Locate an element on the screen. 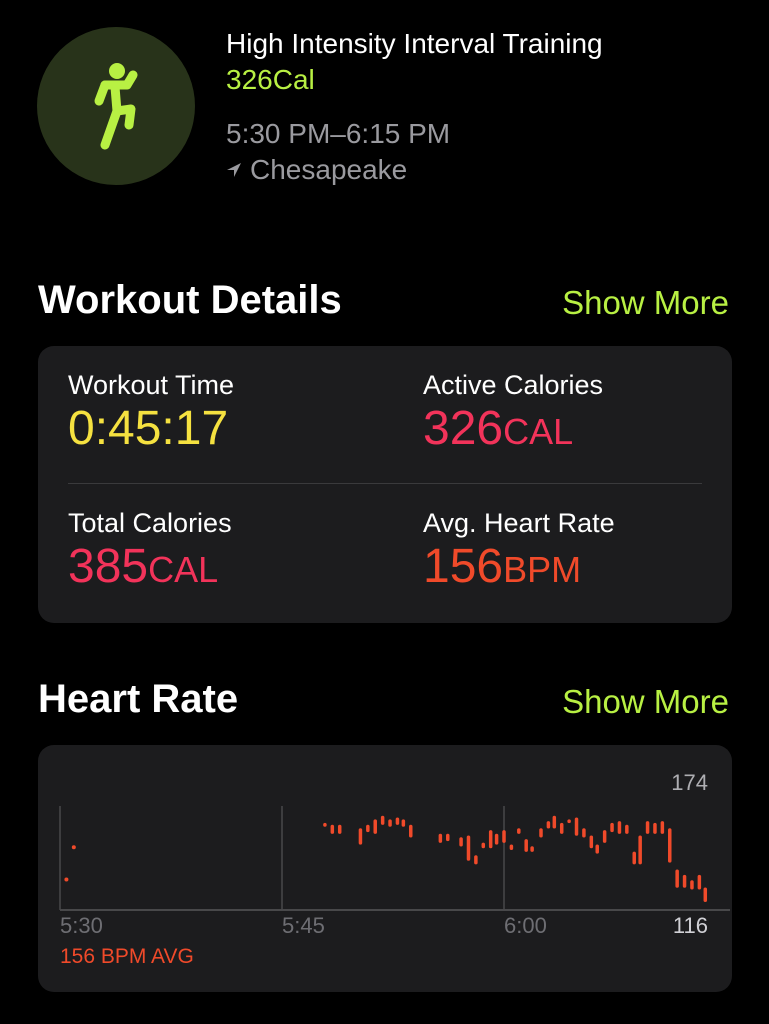  workout-details-show-more: Show More is located at coordinates (645, 302).